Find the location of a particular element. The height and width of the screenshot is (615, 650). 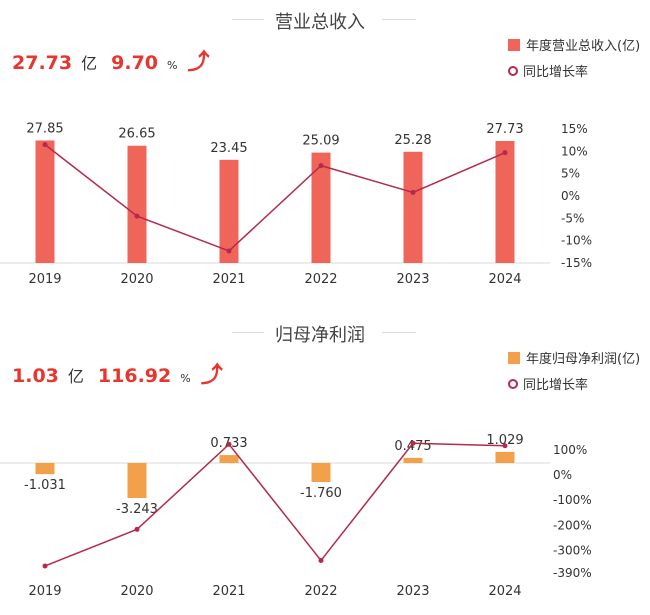

data-label-2024: 1.029 is located at coordinates (504, 440).